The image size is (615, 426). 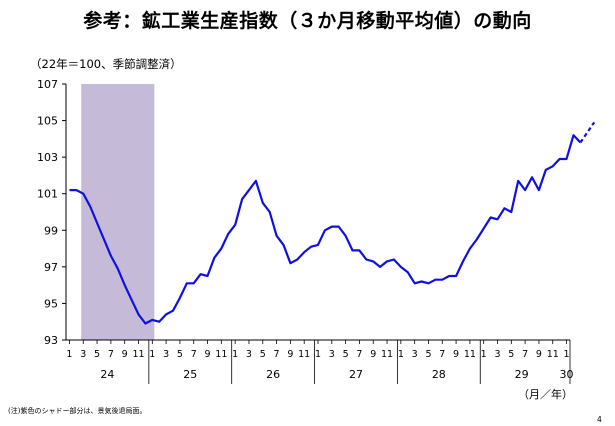 I want to click on y-tick-label: 101, so click(x=47, y=194).